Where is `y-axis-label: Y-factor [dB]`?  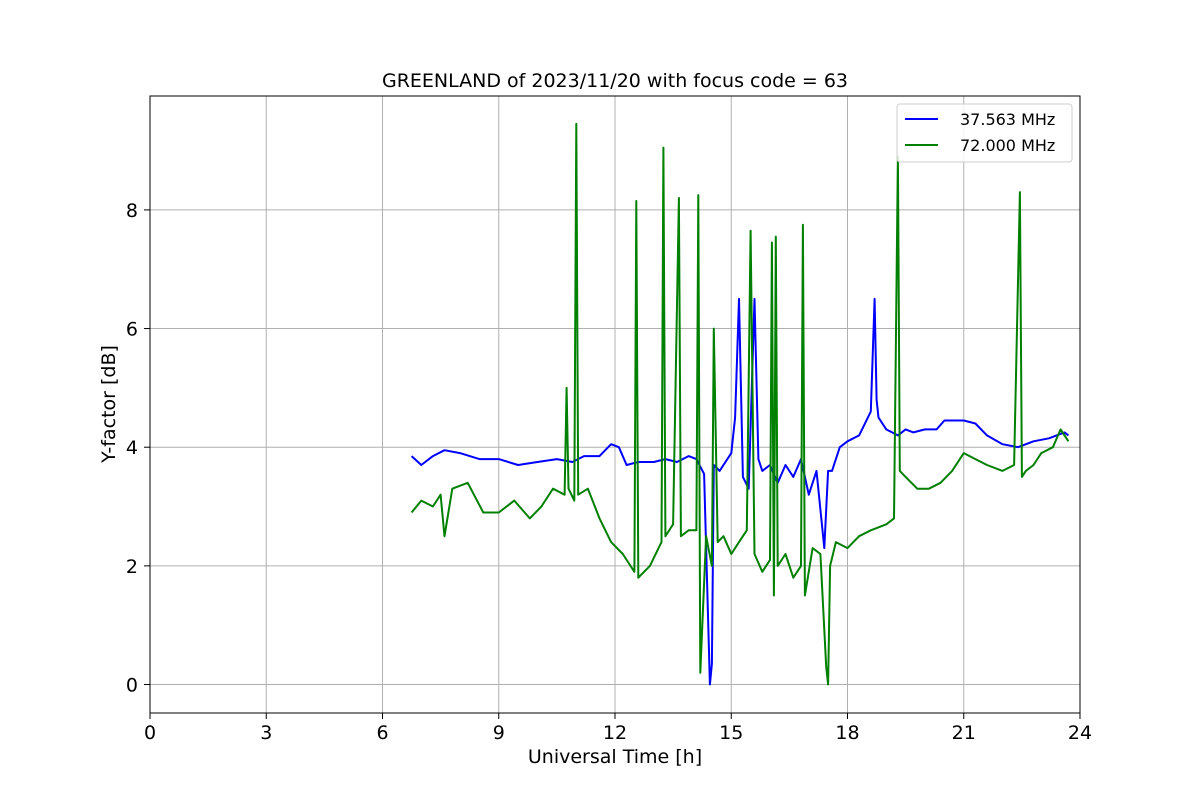 y-axis-label: Y-factor [dB] is located at coordinates (109, 404).